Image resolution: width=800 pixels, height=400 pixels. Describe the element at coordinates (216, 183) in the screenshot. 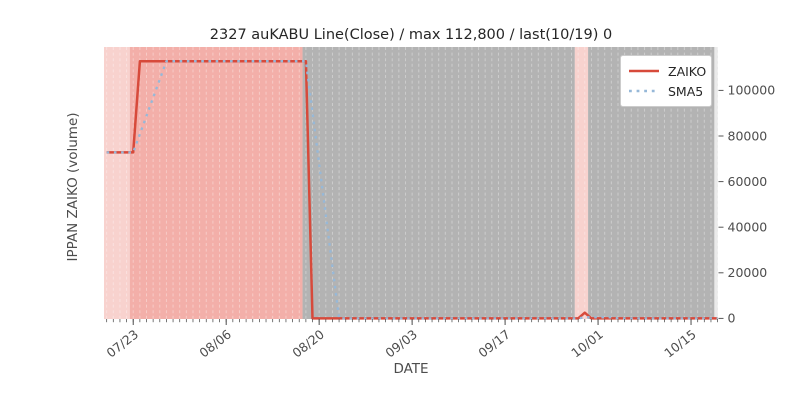

I see `day-band-pink` at that location.